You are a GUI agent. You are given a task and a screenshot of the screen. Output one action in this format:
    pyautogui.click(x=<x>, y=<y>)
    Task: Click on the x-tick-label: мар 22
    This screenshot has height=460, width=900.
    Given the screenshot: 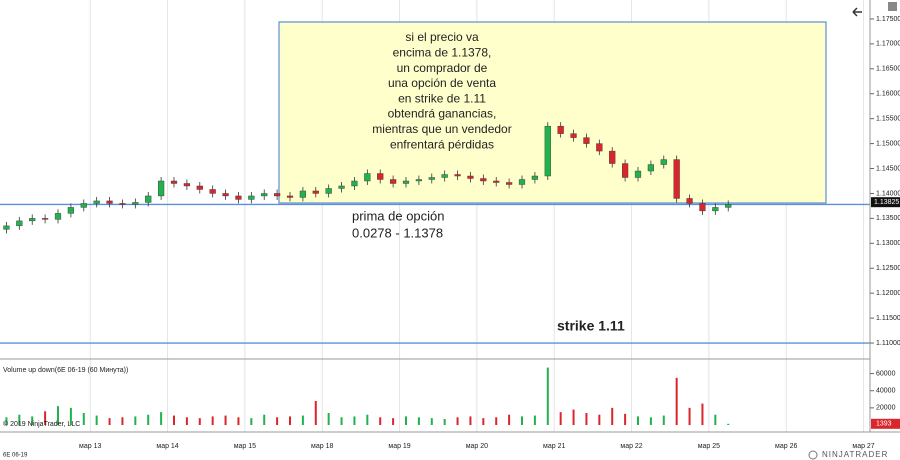 What is the action you would take?
    pyautogui.click(x=631, y=446)
    